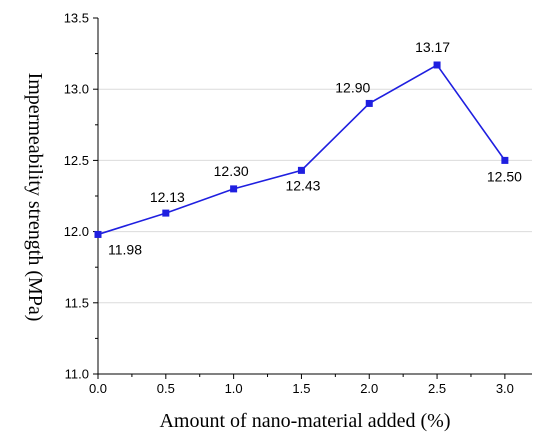 The image size is (537, 435). What do you see at coordinates (302, 185) in the screenshot?
I see `data-label-12.43: 12.43` at bounding box center [302, 185].